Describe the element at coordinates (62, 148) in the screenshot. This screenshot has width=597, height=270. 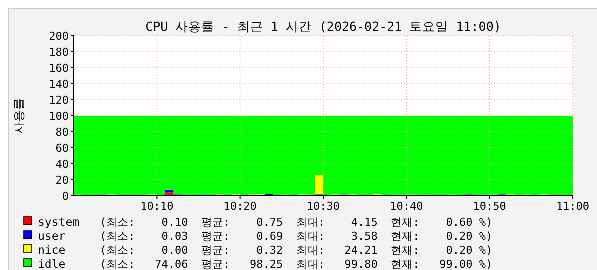
I see `y-tick-label: 60` at that location.